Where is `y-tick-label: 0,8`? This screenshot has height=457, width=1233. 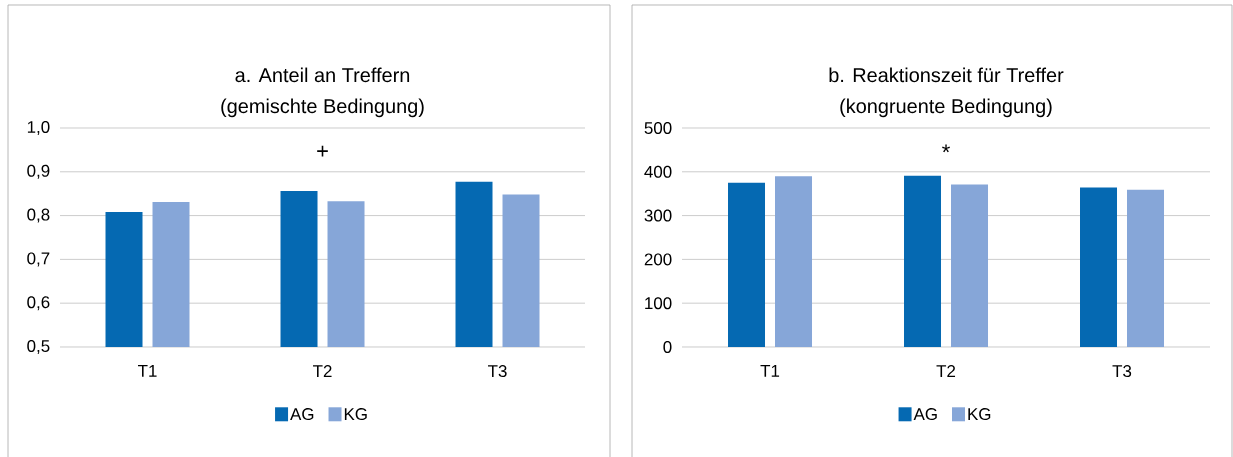
y-tick-label: 0,8 is located at coordinates (38, 215).